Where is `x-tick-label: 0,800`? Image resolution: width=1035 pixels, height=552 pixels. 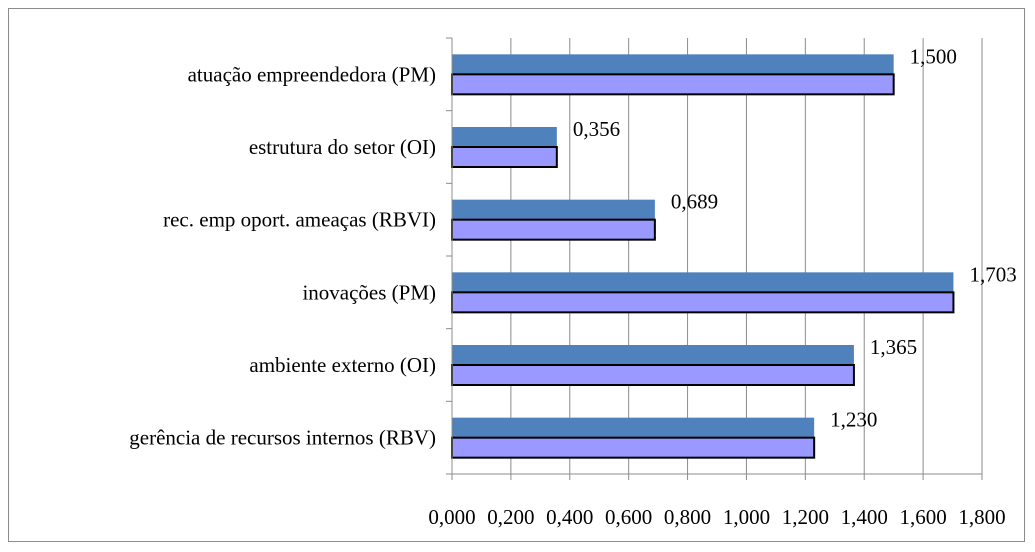
x-tick-label: 0,800 is located at coordinates (687, 517).